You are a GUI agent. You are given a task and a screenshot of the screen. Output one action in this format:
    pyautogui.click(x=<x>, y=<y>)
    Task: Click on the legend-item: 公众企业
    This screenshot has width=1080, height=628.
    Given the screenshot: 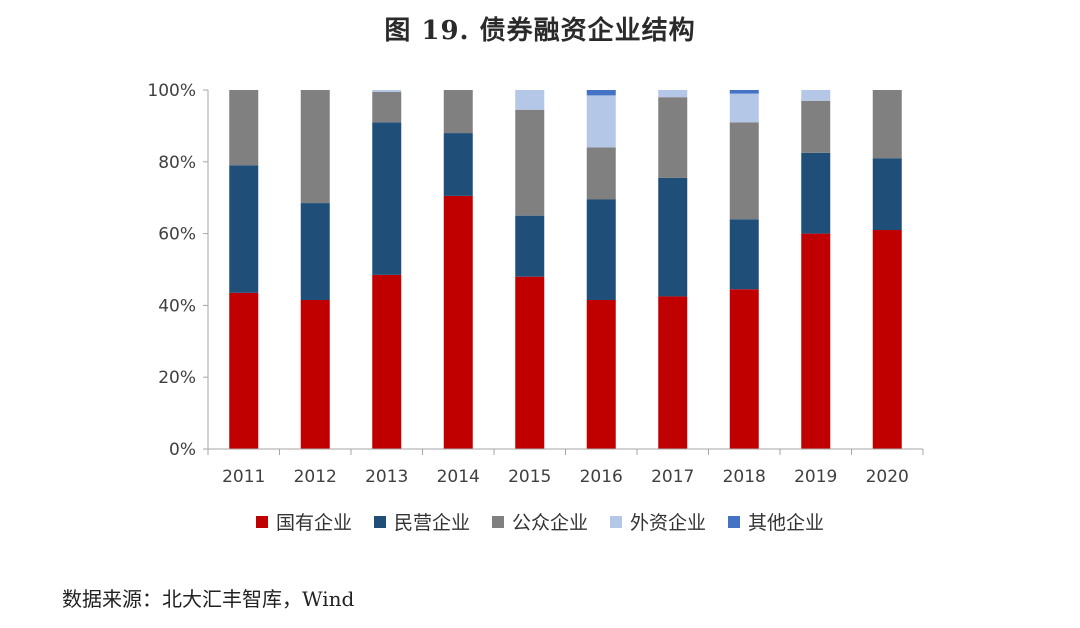 What is the action you would take?
    pyautogui.click(x=539, y=521)
    